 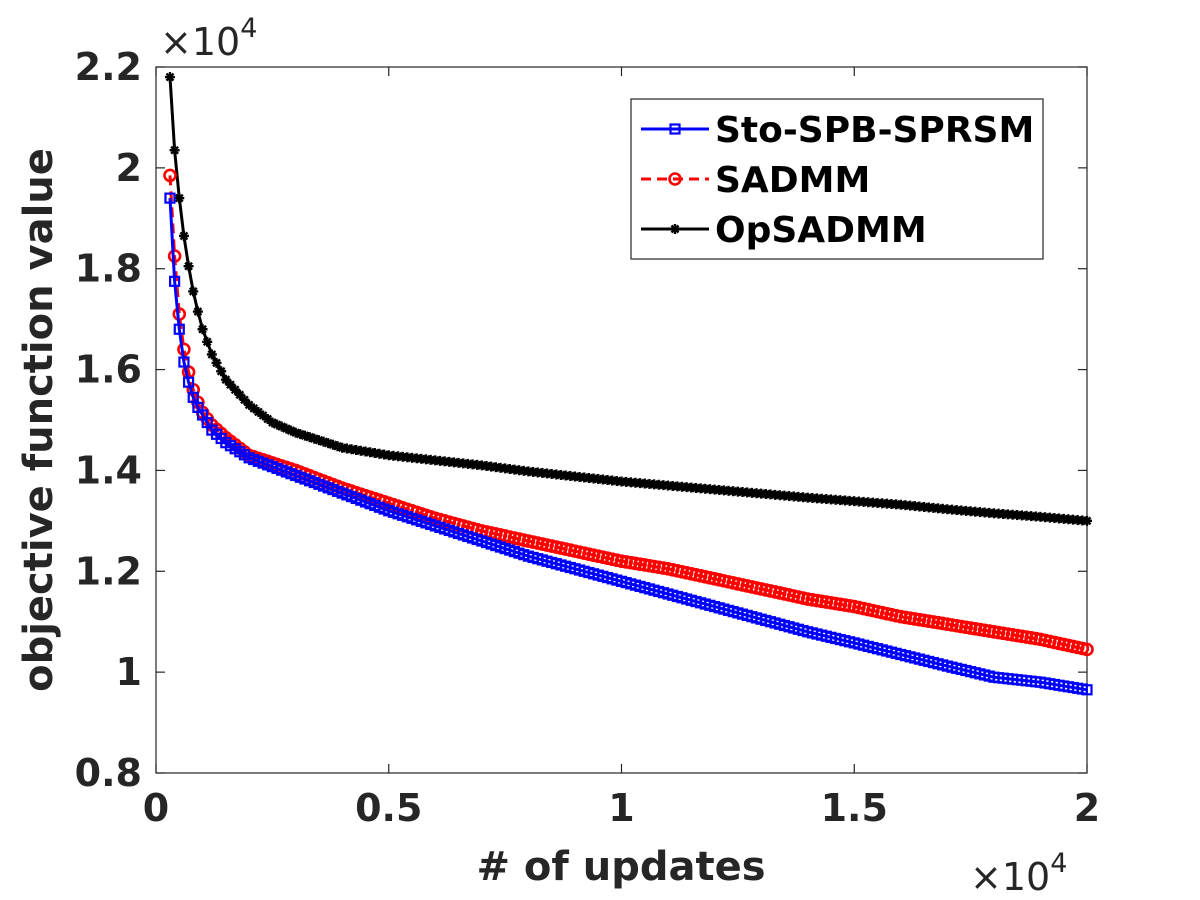 I want to click on x-exponent: ×10⁴, so click(x=1018, y=873).